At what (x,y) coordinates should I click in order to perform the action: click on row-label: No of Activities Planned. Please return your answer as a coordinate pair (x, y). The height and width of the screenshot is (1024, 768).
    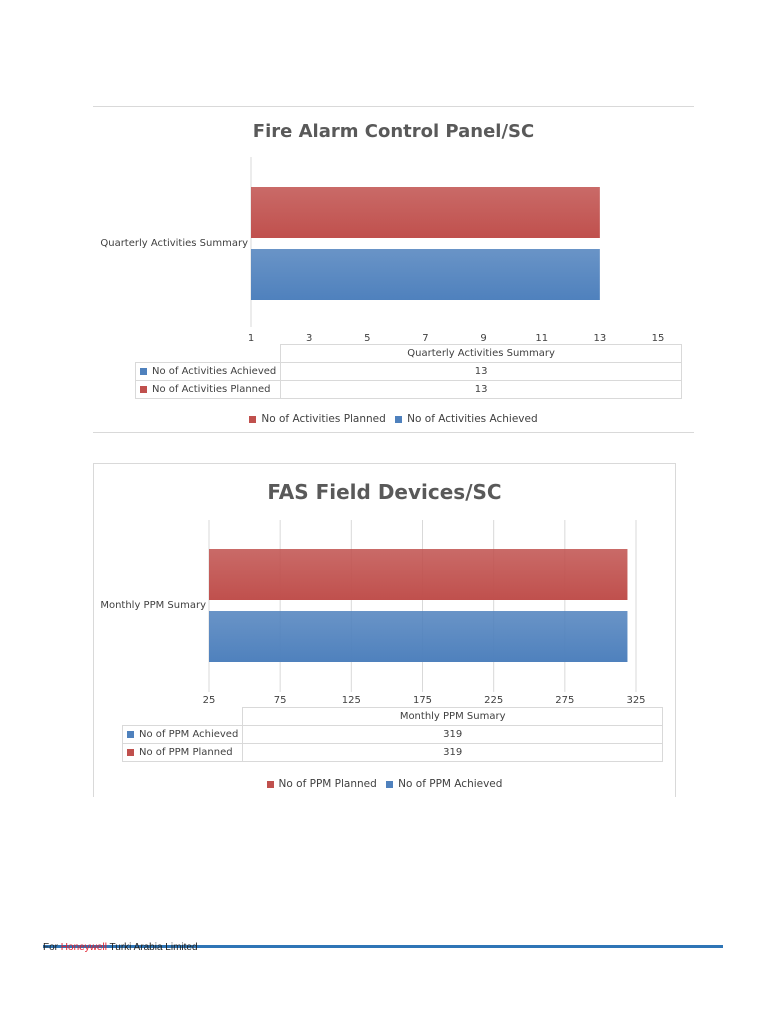
    Looking at the image, I should click on (211, 389).